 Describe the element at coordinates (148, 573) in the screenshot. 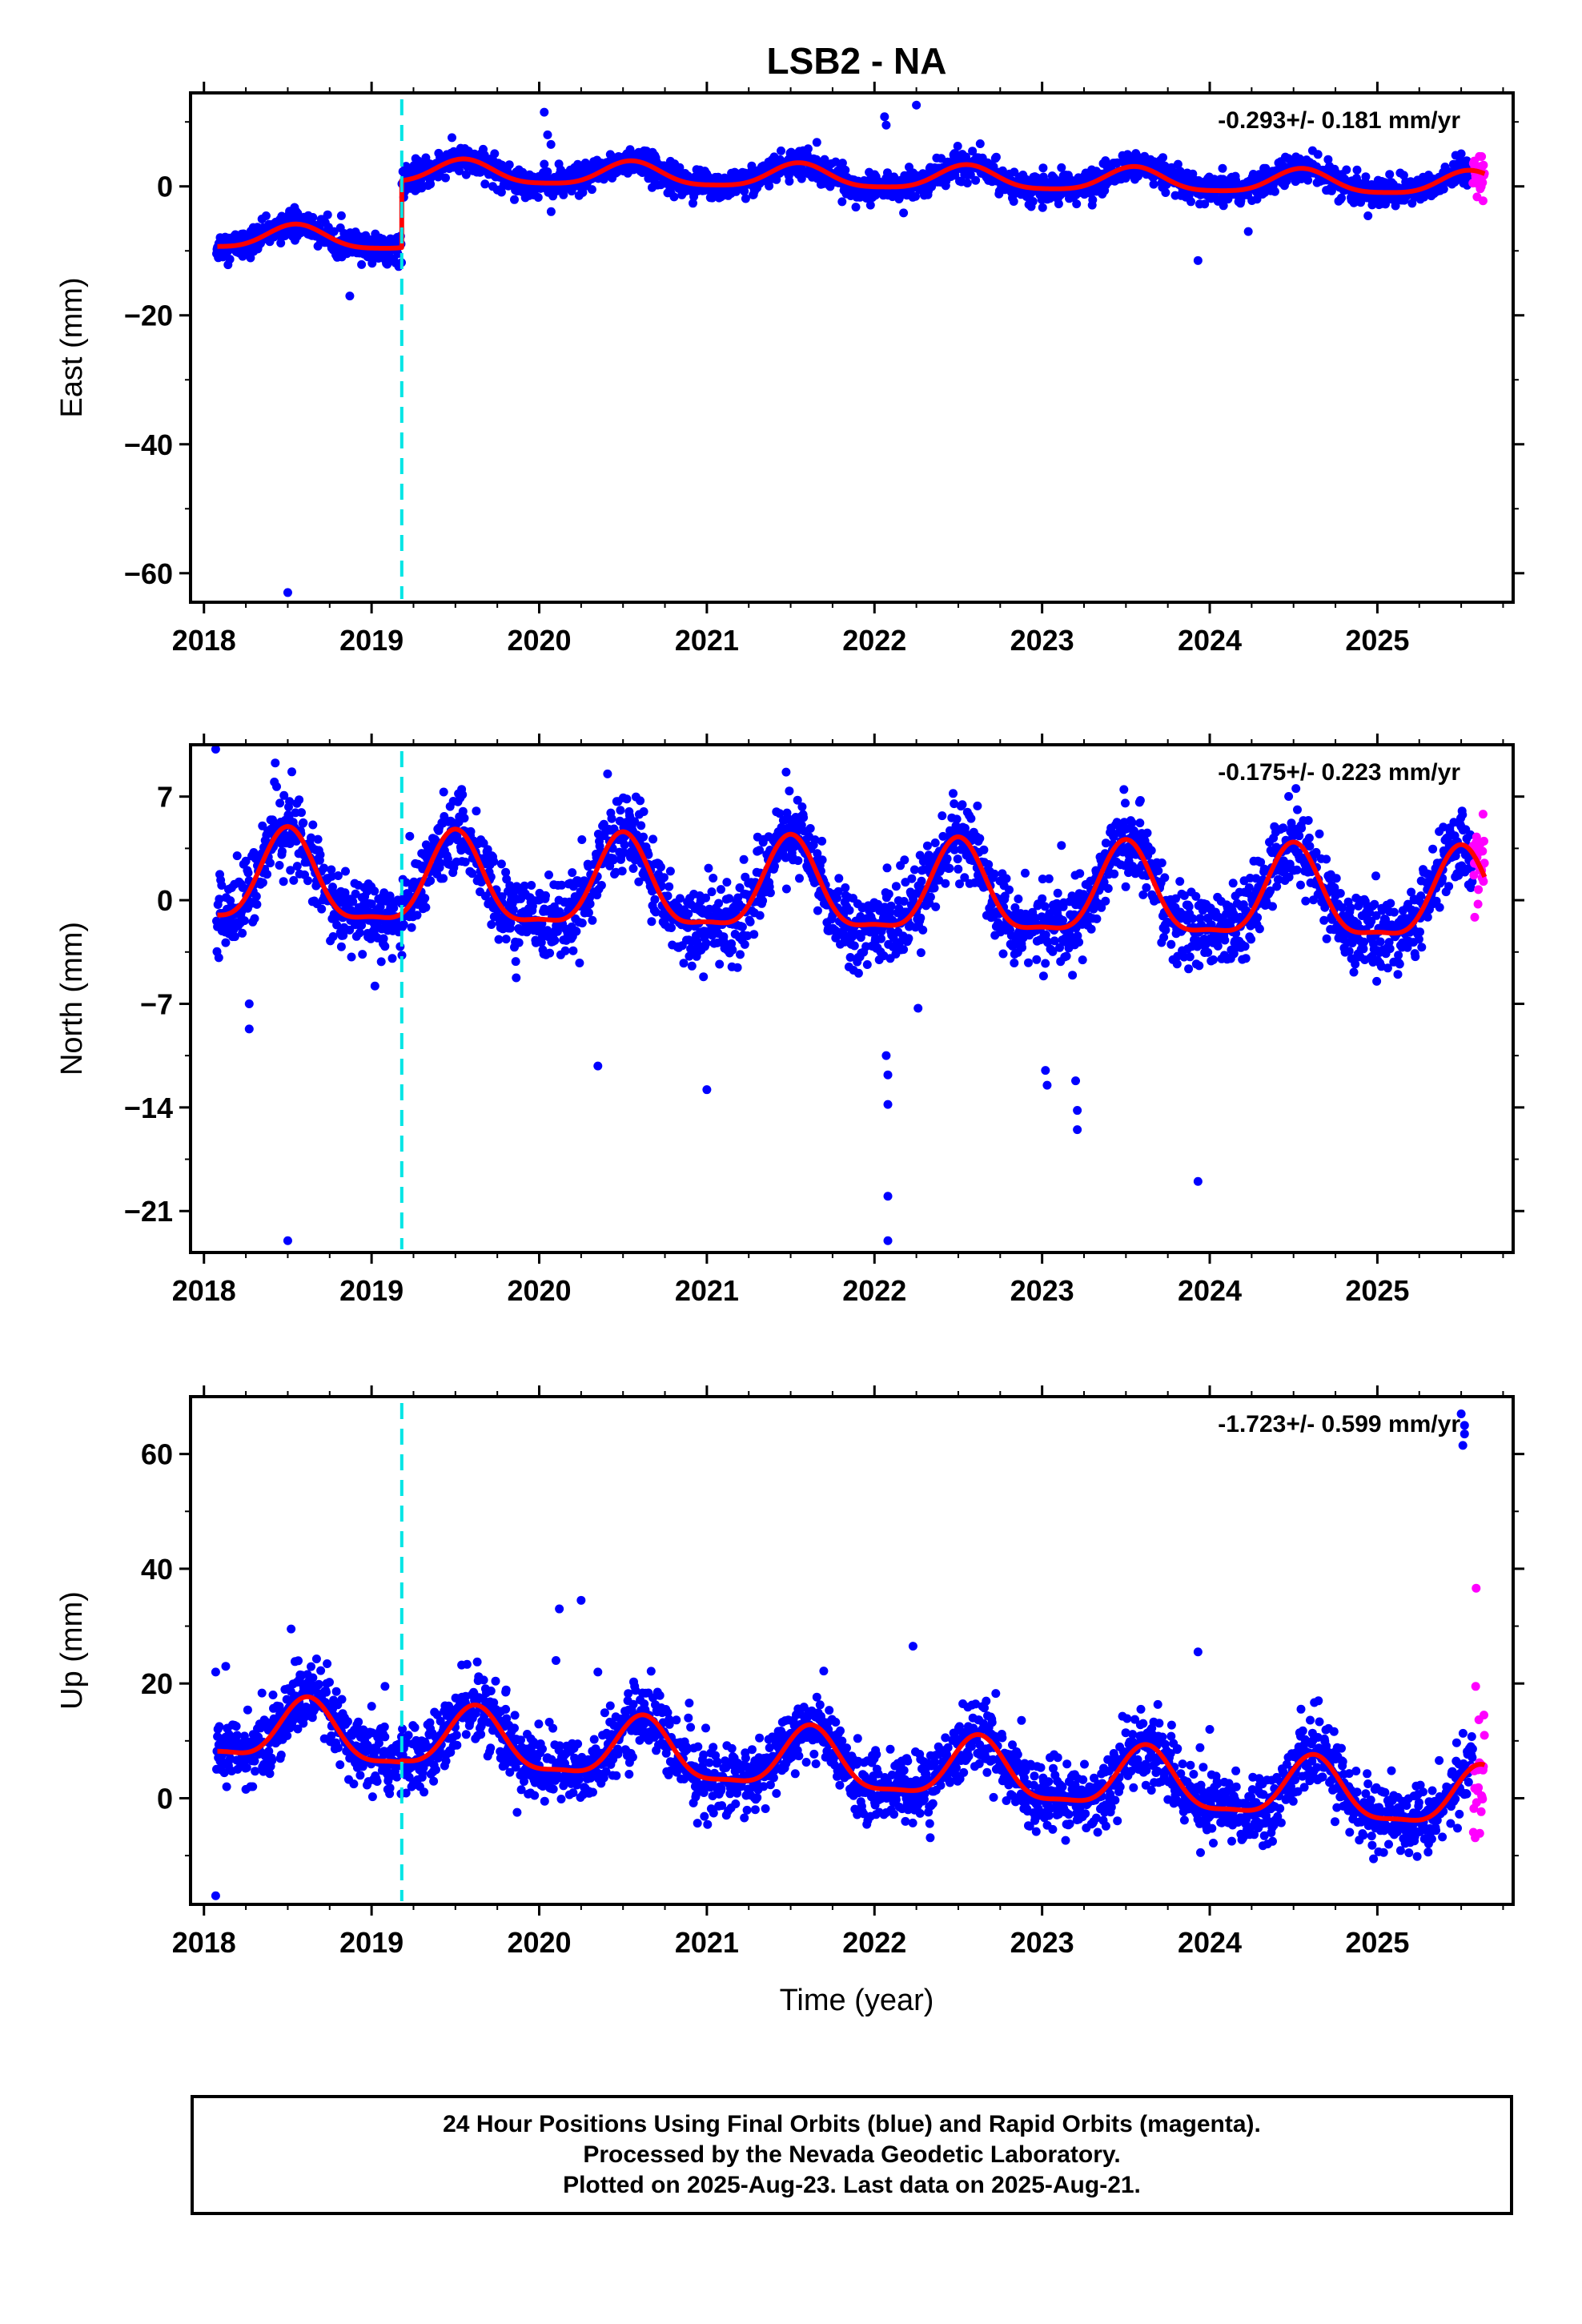

I see `y-tick-label: −60` at that location.